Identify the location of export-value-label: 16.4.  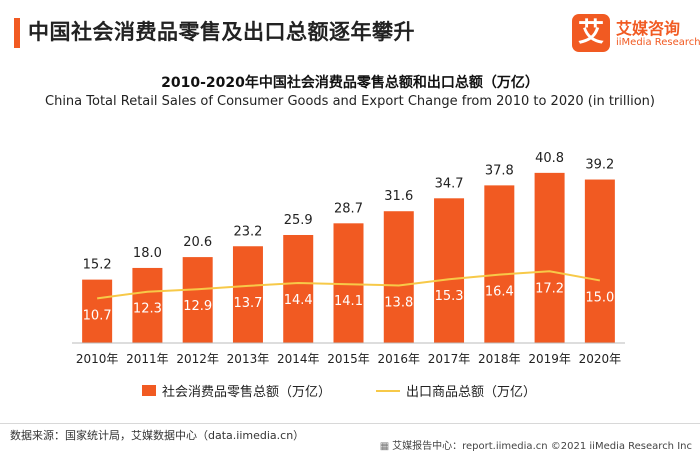
(499, 292).